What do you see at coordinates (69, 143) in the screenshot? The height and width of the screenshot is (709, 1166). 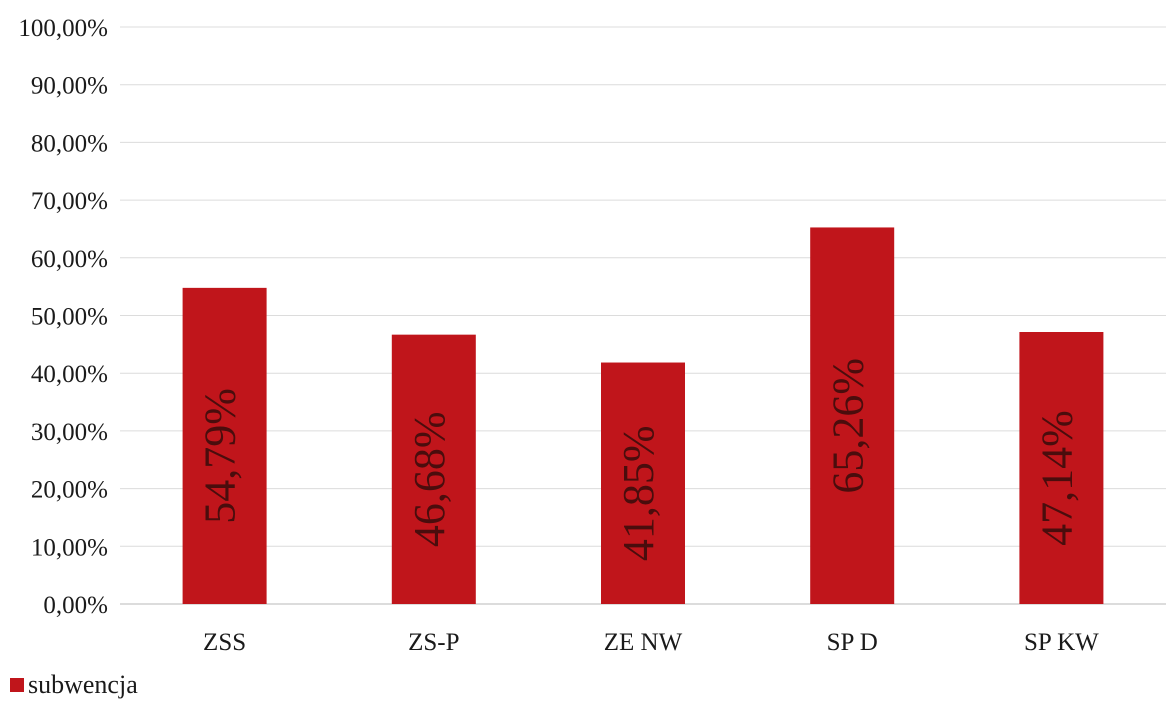 I see `y-tick-label: 80,00%` at bounding box center [69, 143].